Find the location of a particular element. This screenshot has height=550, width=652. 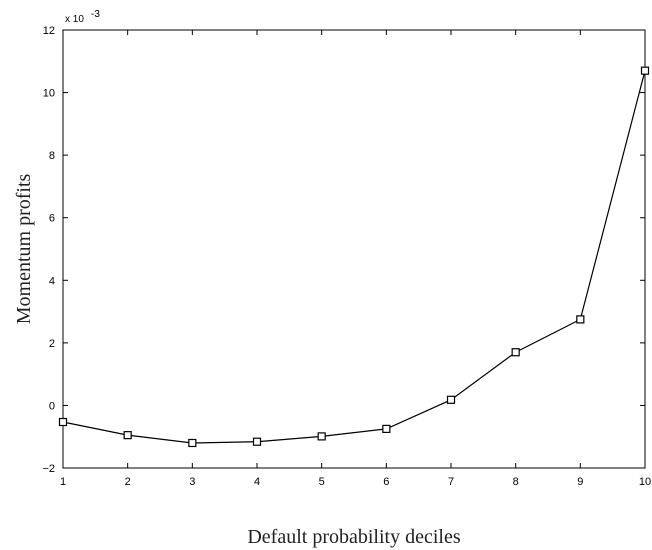

x-tick-label: 10 is located at coordinates (645, 482).